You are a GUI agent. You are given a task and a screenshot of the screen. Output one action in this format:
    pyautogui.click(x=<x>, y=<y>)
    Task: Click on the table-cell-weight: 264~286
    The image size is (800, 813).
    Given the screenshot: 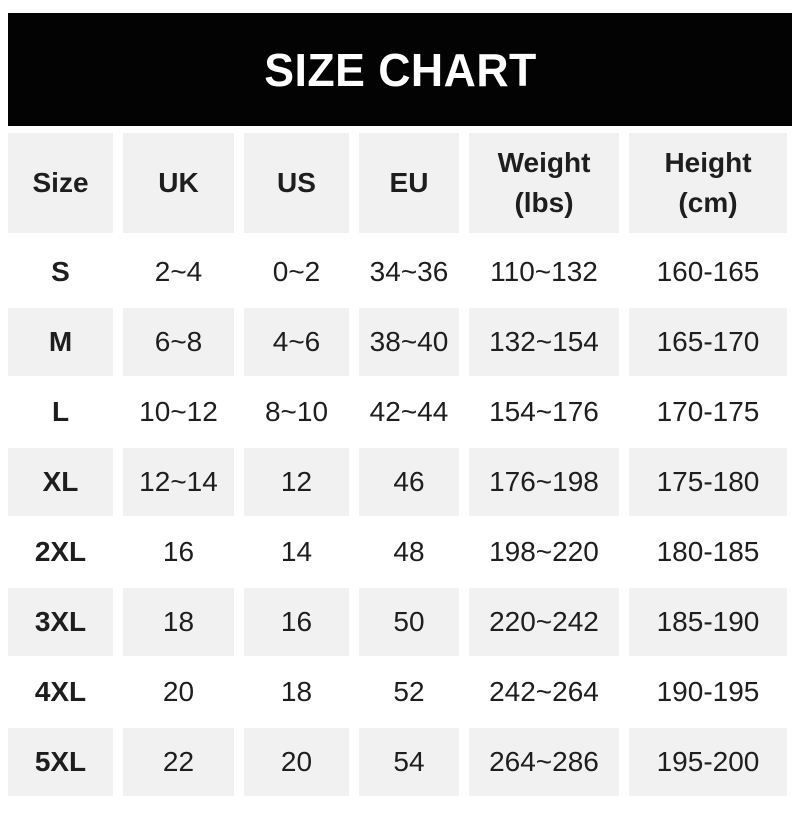 What is the action you would take?
    pyautogui.click(x=544, y=762)
    